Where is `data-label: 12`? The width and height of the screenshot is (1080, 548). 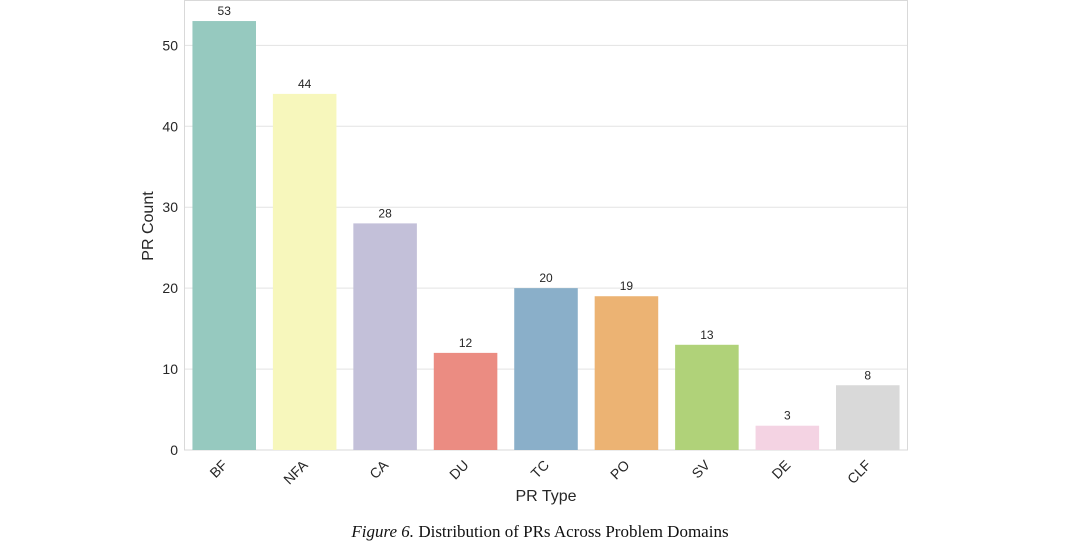 data-label: 12 is located at coordinates (466, 343).